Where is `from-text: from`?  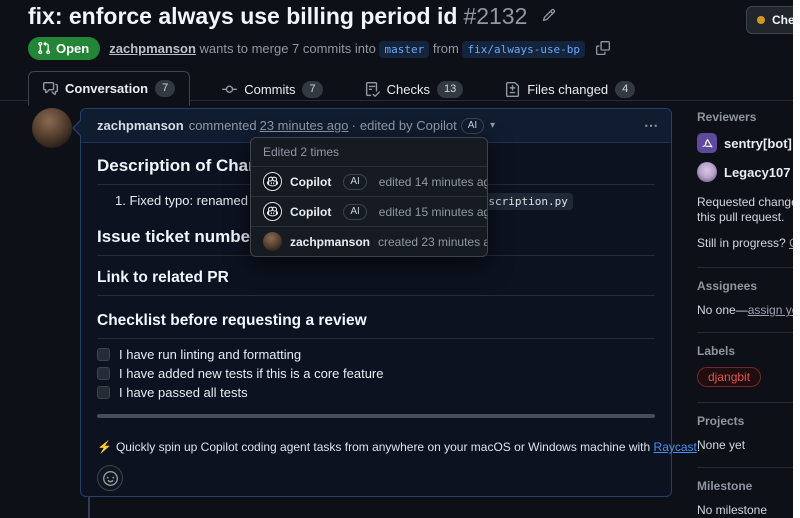 from-text: from is located at coordinates (445, 48).